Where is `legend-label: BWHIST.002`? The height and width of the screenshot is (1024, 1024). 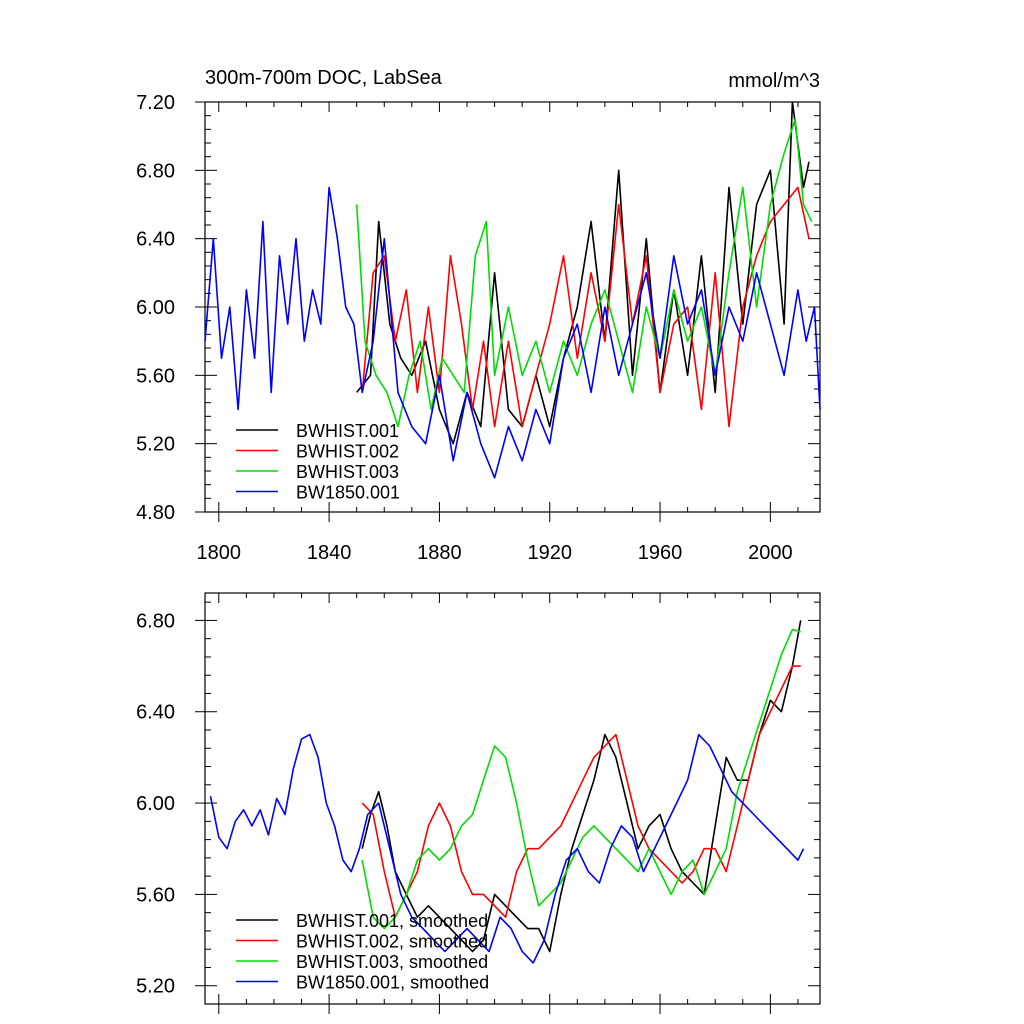
legend-label: BWHIST.002 is located at coordinates (347, 452).